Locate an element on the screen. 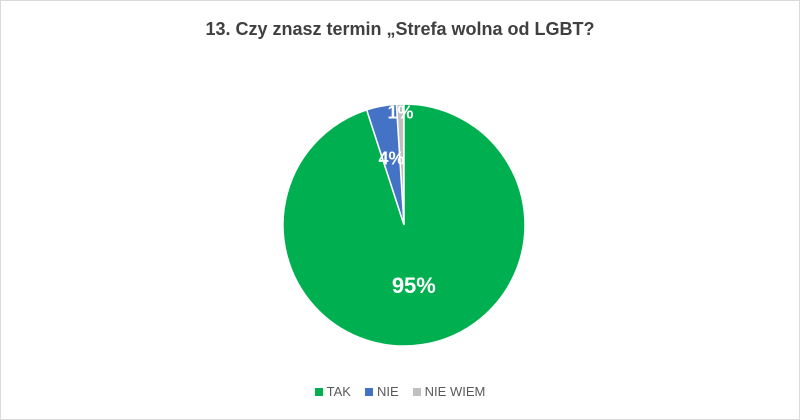 Image resolution: width=800 pixels, height=420 pixels. legend-swatch-nie-wiem is located at coordinates (416, 391).